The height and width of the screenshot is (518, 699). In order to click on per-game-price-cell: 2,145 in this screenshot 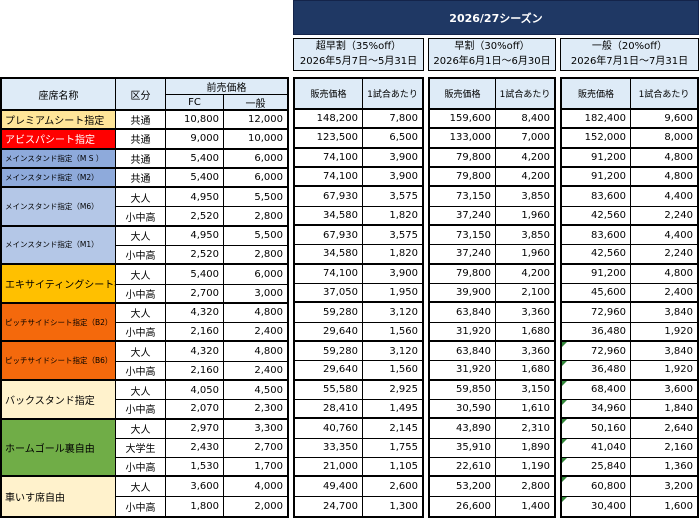, I will do `click(392, 429)`.